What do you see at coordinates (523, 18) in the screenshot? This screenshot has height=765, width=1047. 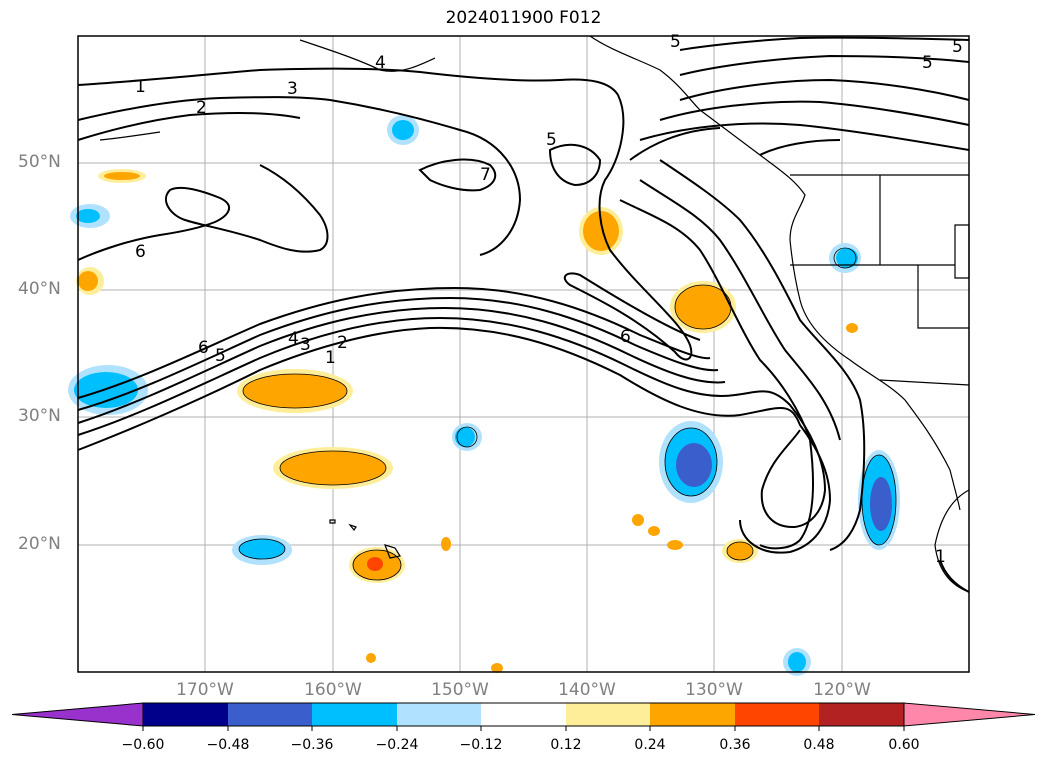 I see `map-title: 2024011900 F012` at bounding box center [523, 18].